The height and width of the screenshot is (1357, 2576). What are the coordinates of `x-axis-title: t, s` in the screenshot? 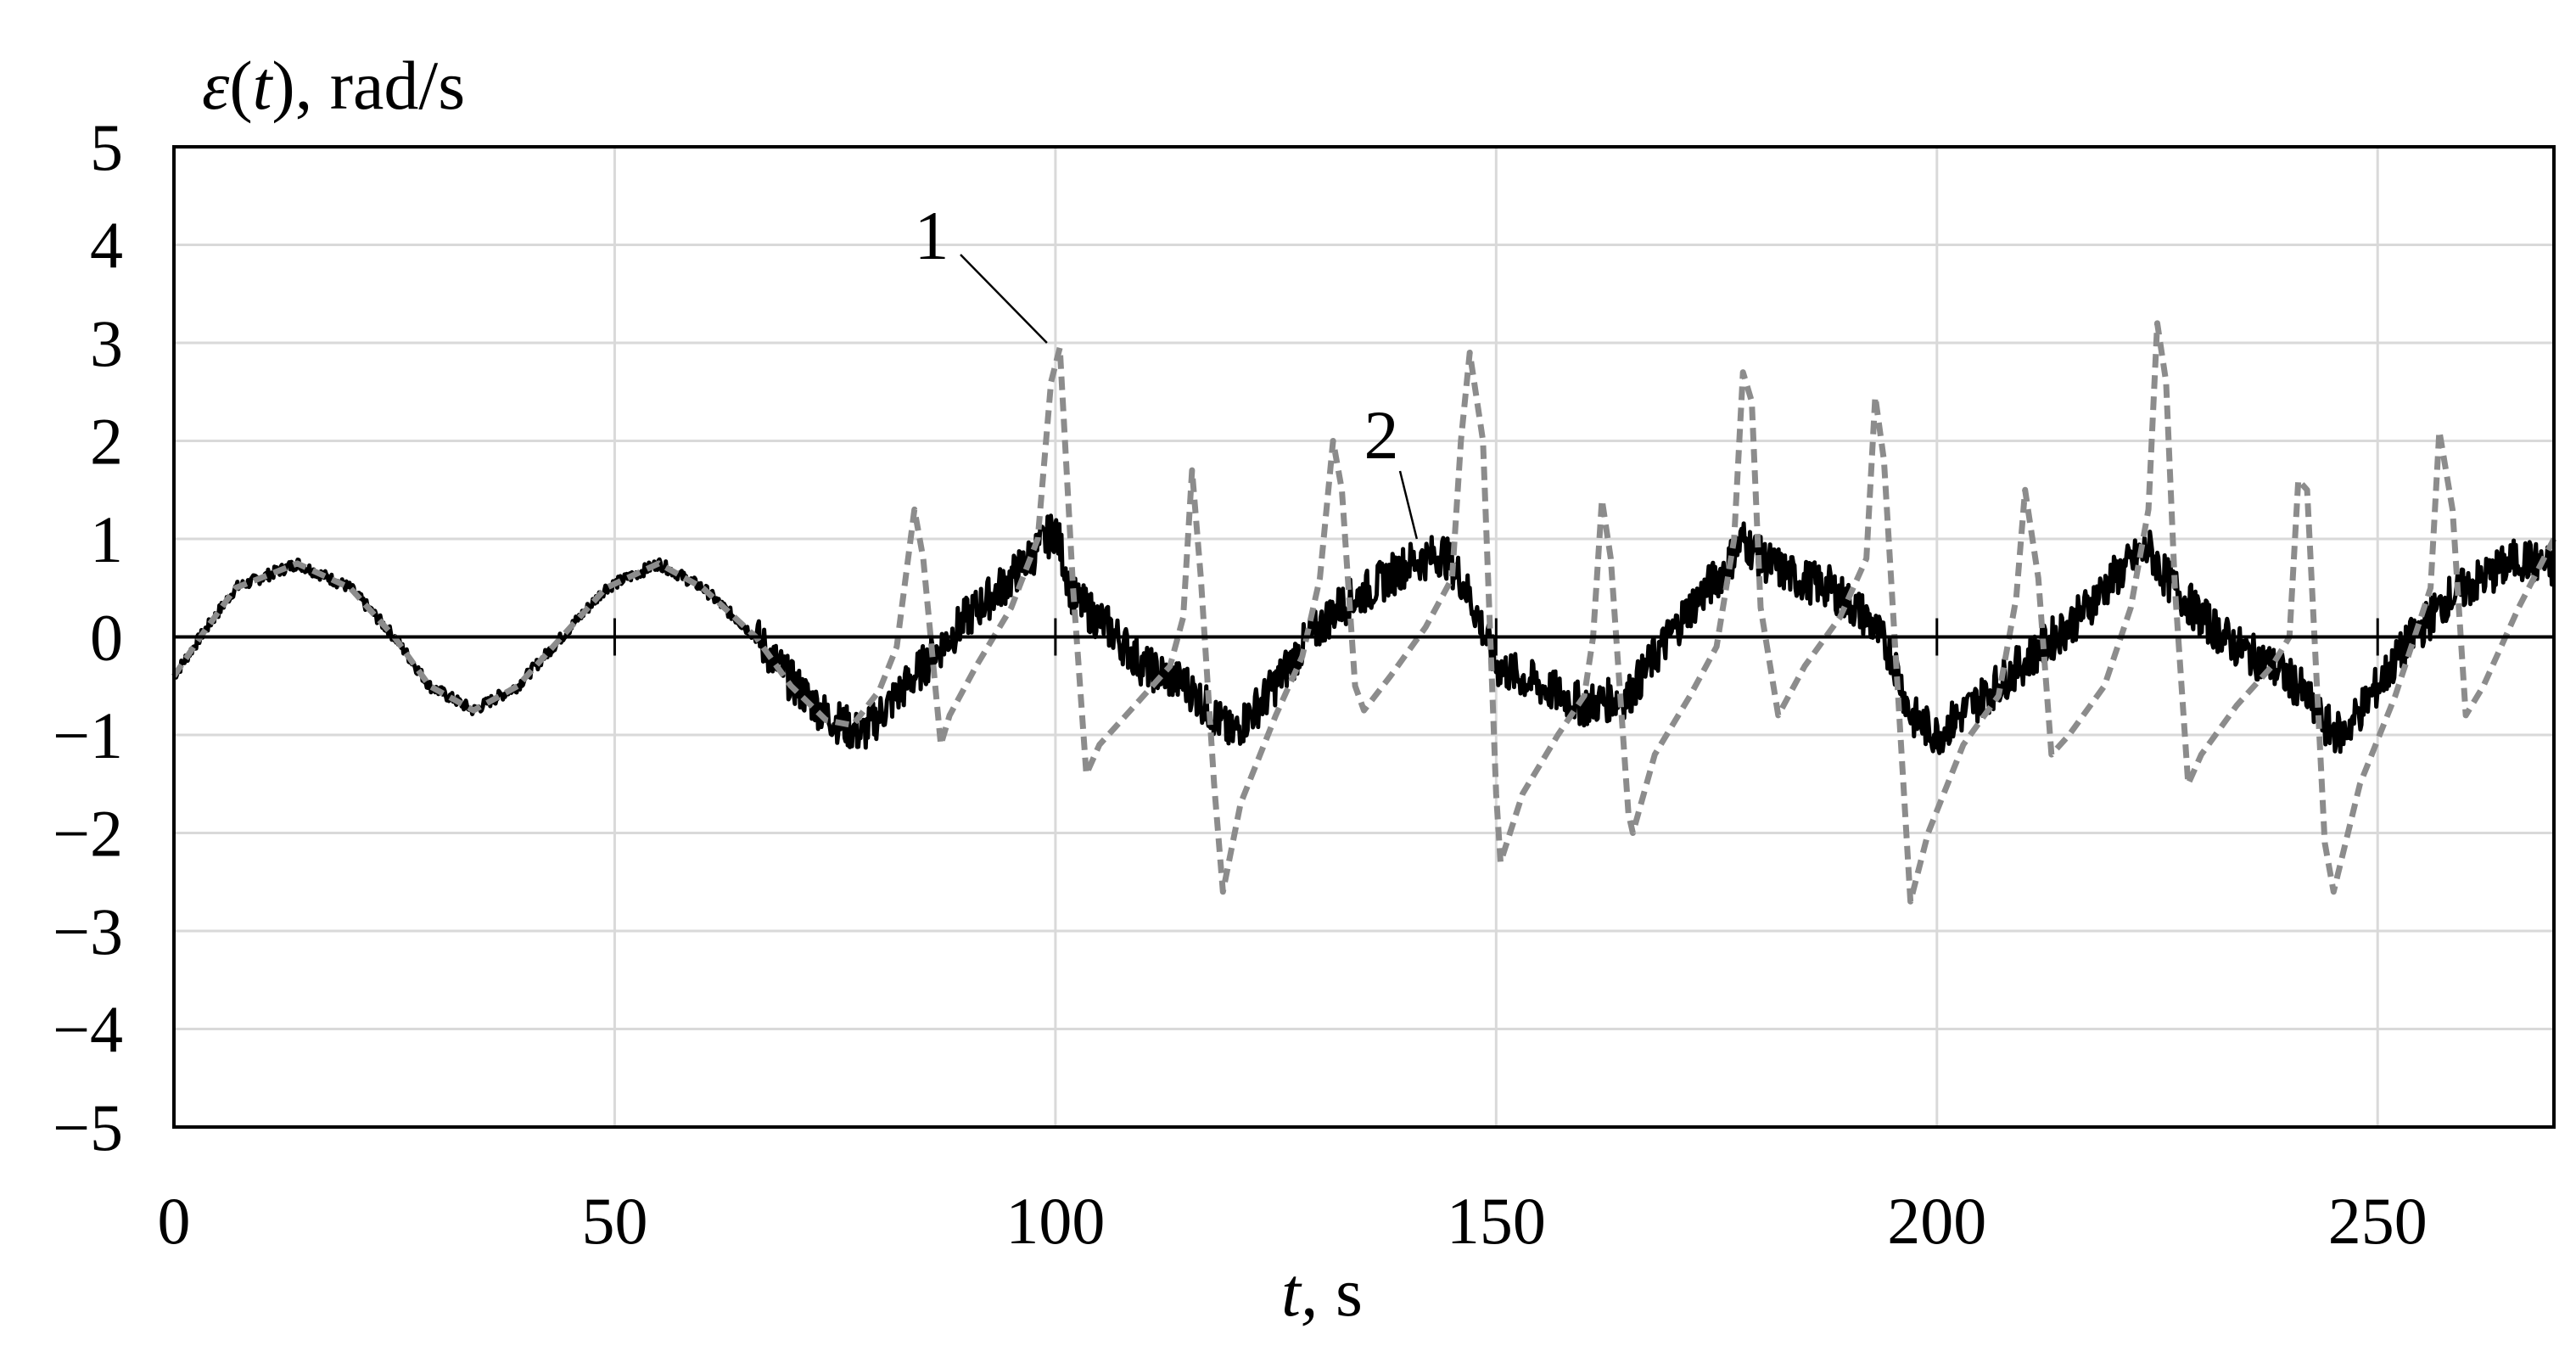 It's located at (1322, 1292).